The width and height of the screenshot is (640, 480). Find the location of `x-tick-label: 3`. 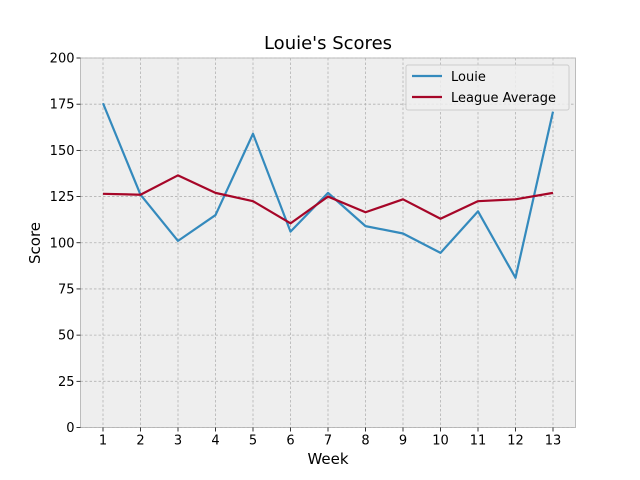

x-tick-label: 3 is located at coordinates (178, 441).